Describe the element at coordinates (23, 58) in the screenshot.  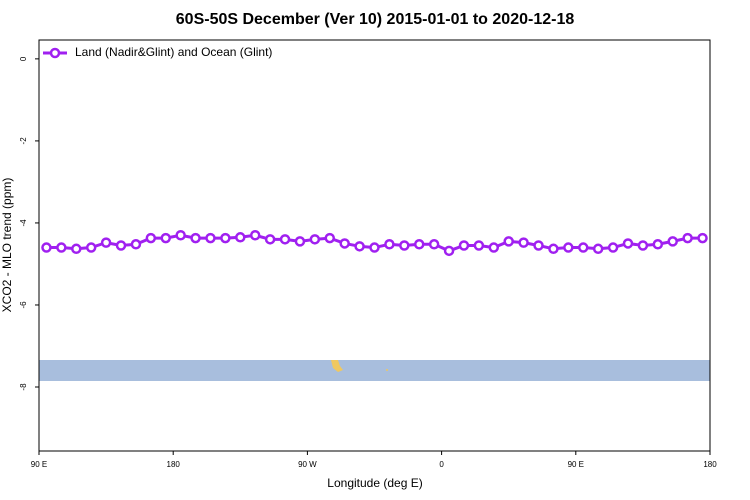
I see `y-tick-label: 0` at that location.